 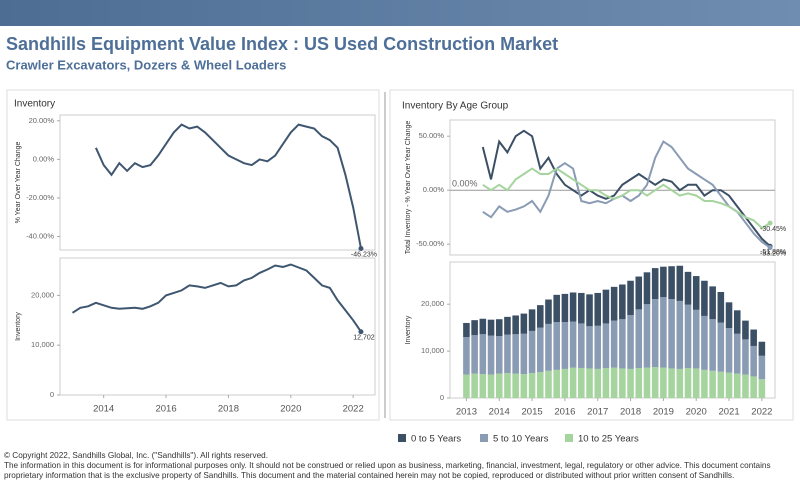 What do you see at coordinates (436, 439) in the screenshot?
I see `legend-label: 0 to 5 Years` at bounding box center [436, 439].